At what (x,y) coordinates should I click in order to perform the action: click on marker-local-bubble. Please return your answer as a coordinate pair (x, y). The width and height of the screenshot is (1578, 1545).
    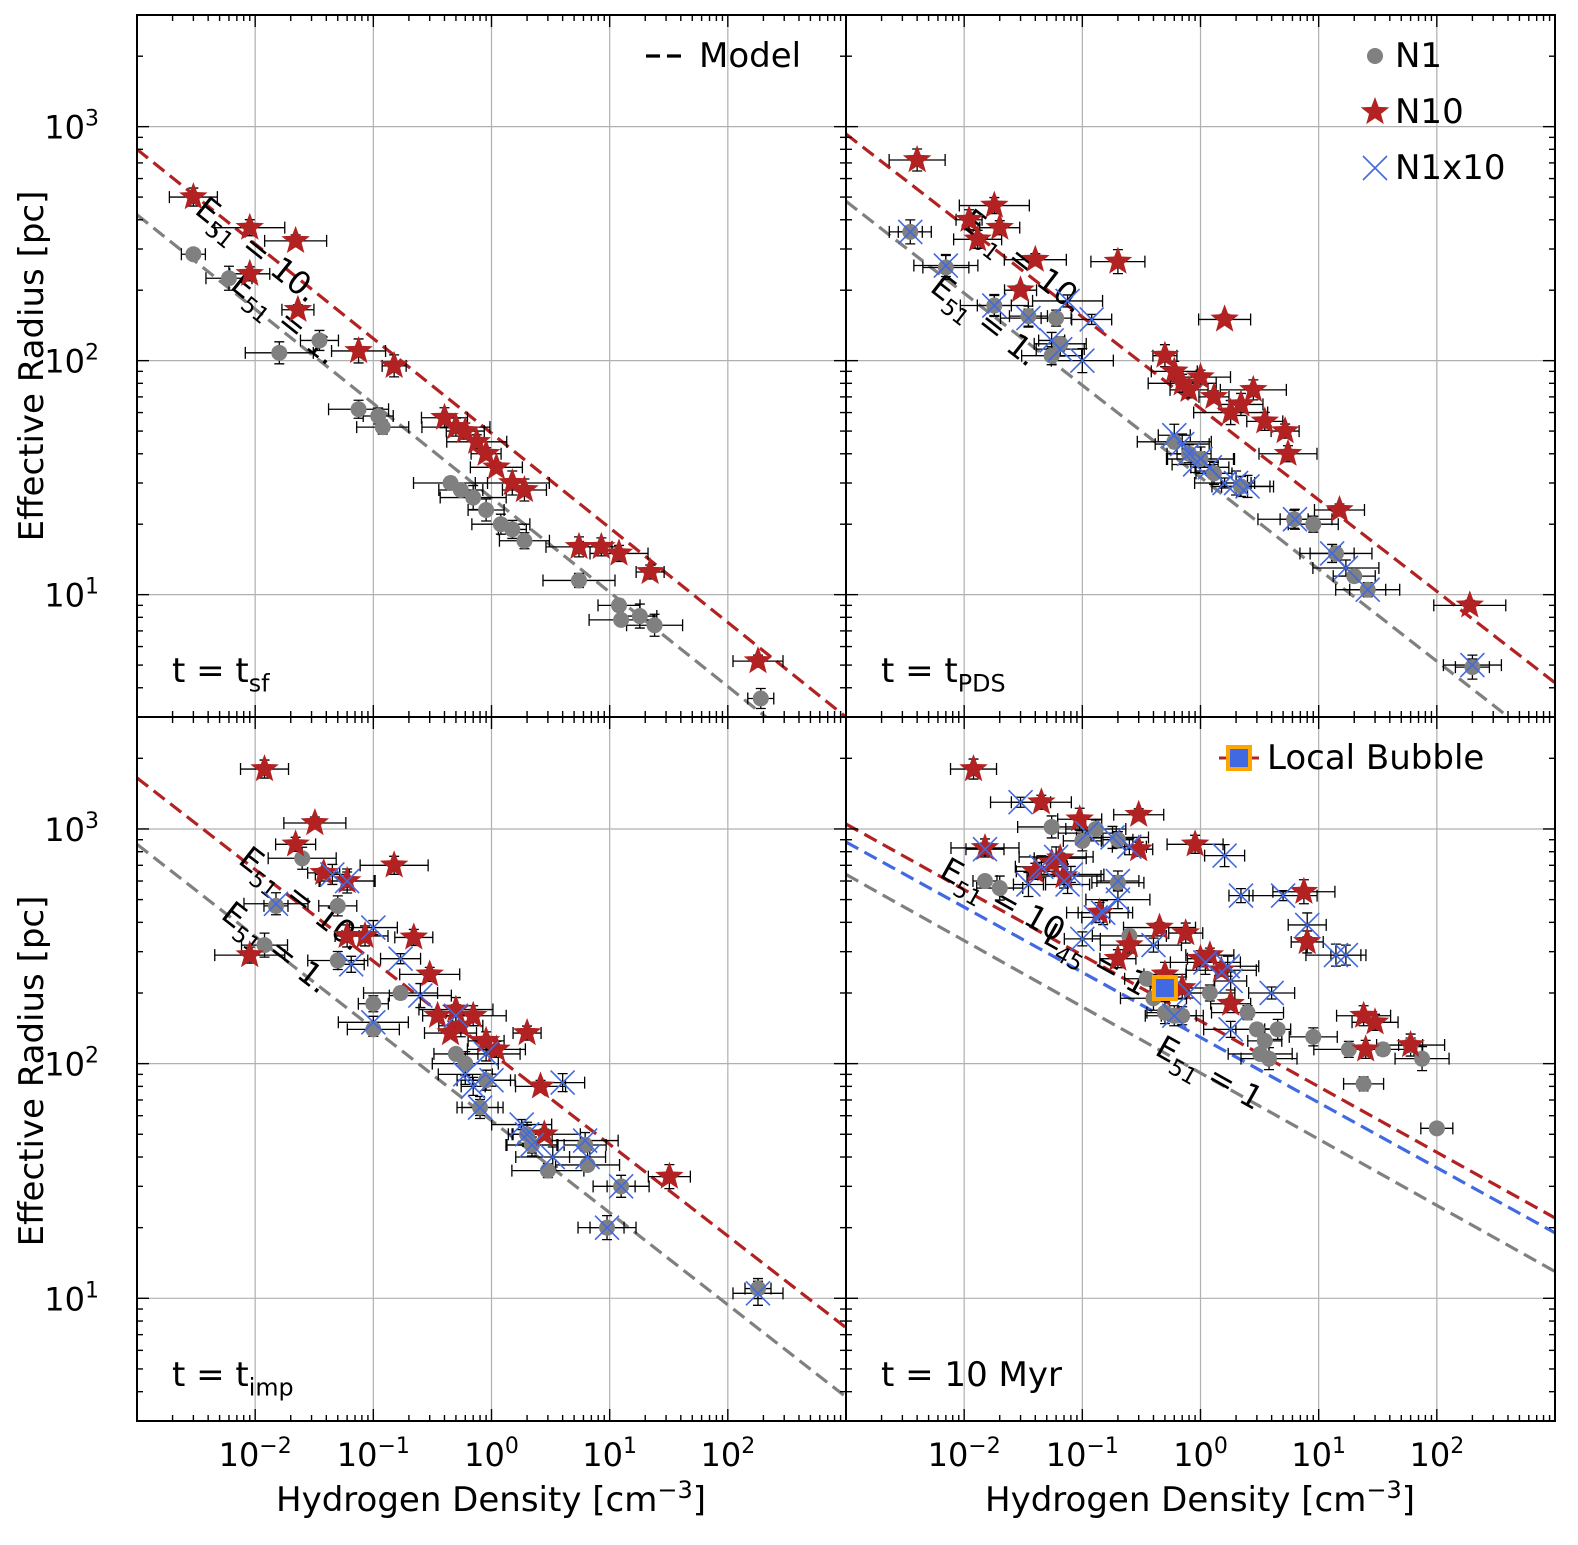
    Looking at the image, I should click on (1164, 988).